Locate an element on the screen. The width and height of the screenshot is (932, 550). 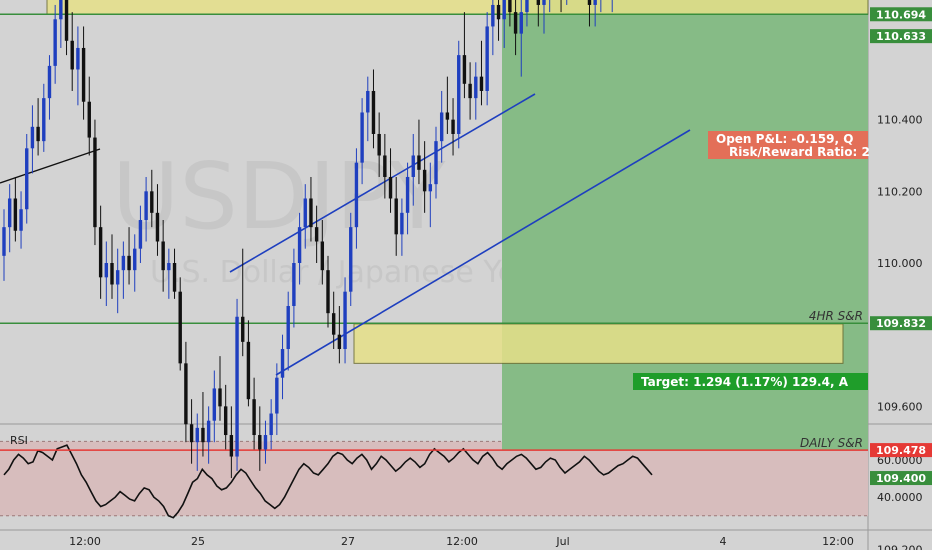
risk-reward-label: Risk/Reward Ratio: 2 is located at coordinates (799, 152).